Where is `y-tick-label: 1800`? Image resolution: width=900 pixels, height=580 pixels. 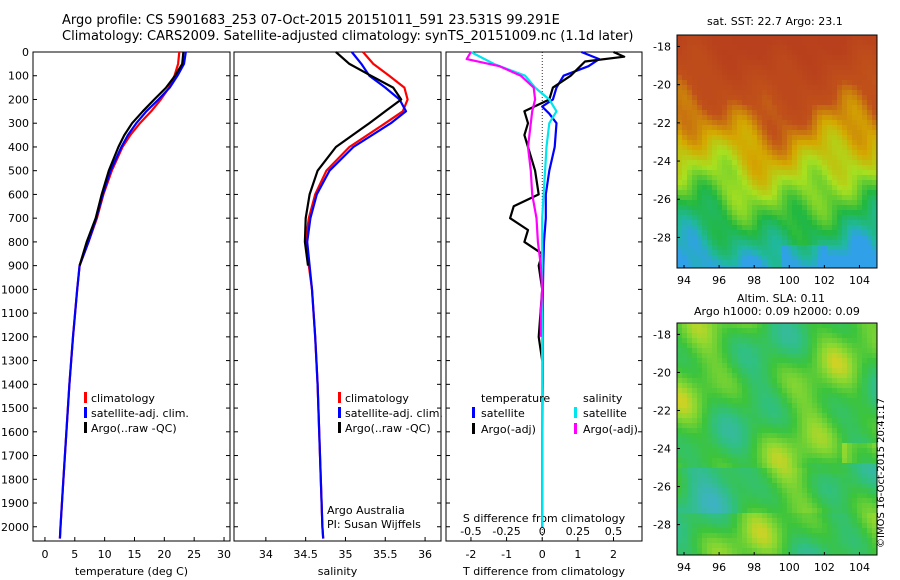 y-tick-label: 1800 is located at coordinates (15, 479).